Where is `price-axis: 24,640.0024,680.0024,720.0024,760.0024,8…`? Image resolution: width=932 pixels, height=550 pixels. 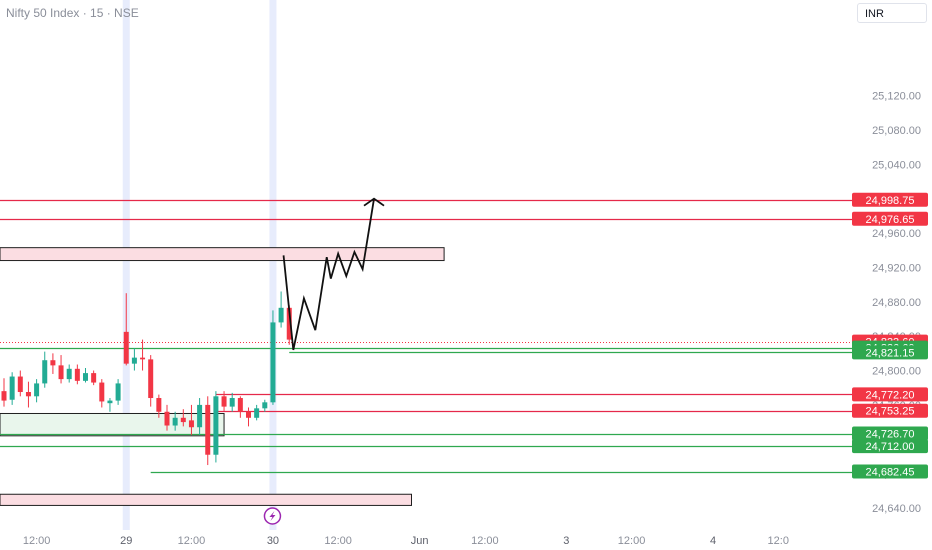 price-axis: 24,640.0024,680.0024,720.0024,760.0024,8… is located at coordinates (892, 275).